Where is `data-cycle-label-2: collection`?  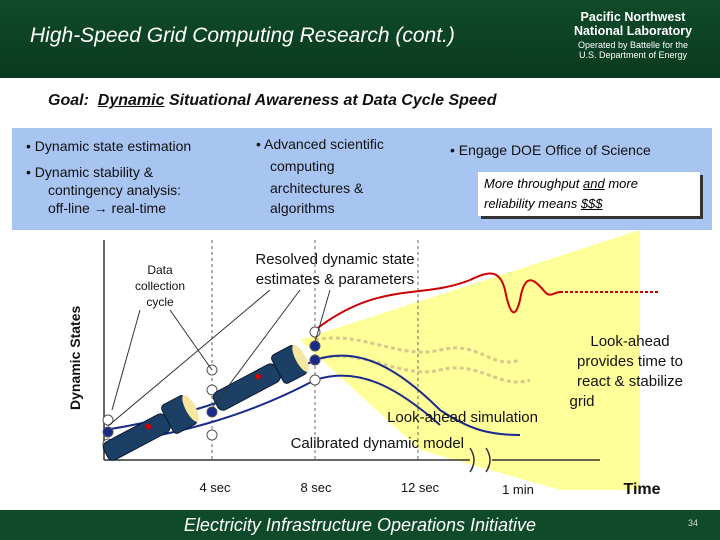 data-cycle-label-2: collection is located at coordinates (160, 286).